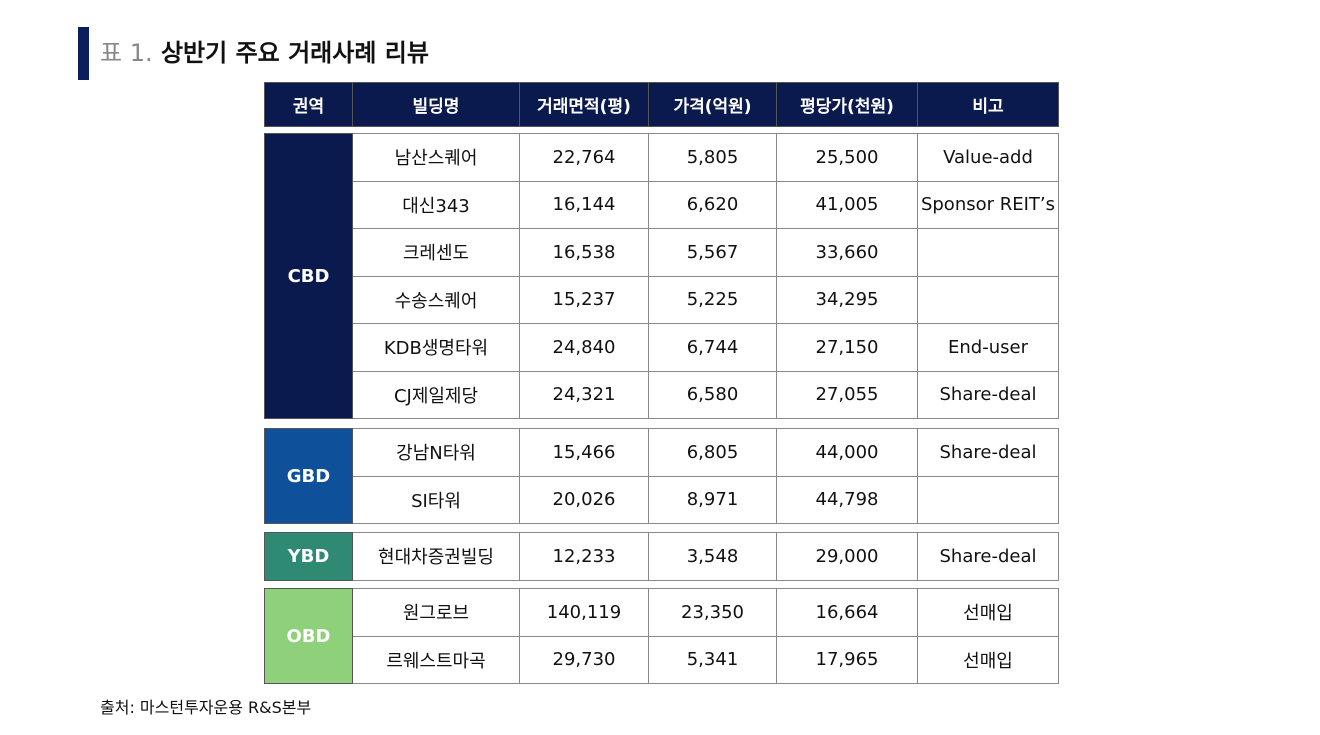 The width and height of the screenshot is (1320, 735). What do you see at coordinates (847, 157) in the screenshot?
I see `price-per-pyeong-cell: 25,500` at bounding box center [847, 157].